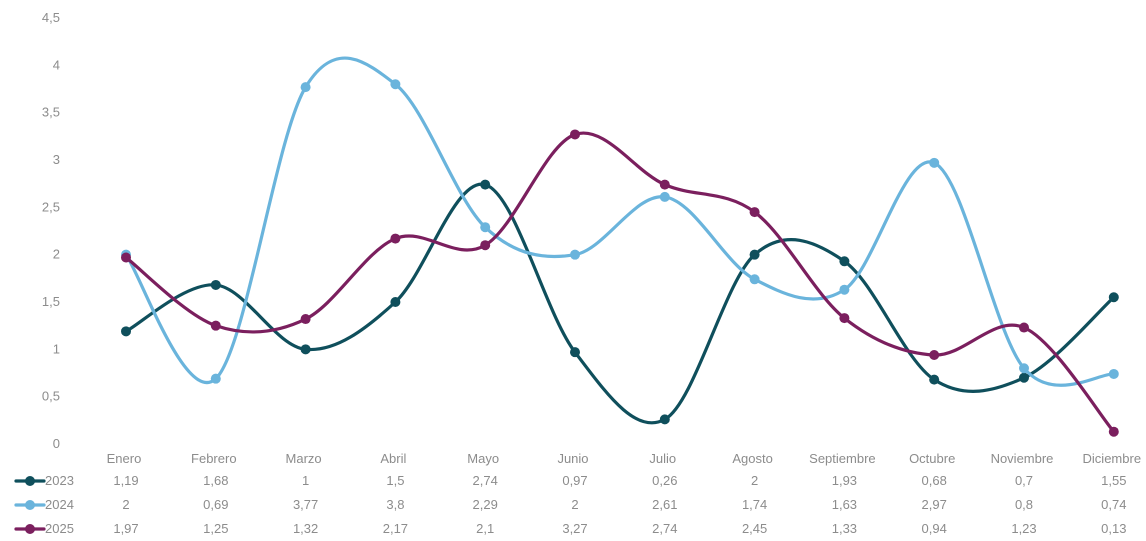 This screenshot has width=1146, height=541. Describe the element at coordinates (1113, 504) in the screenshot. I see `table-cell: 0,74` at that location.